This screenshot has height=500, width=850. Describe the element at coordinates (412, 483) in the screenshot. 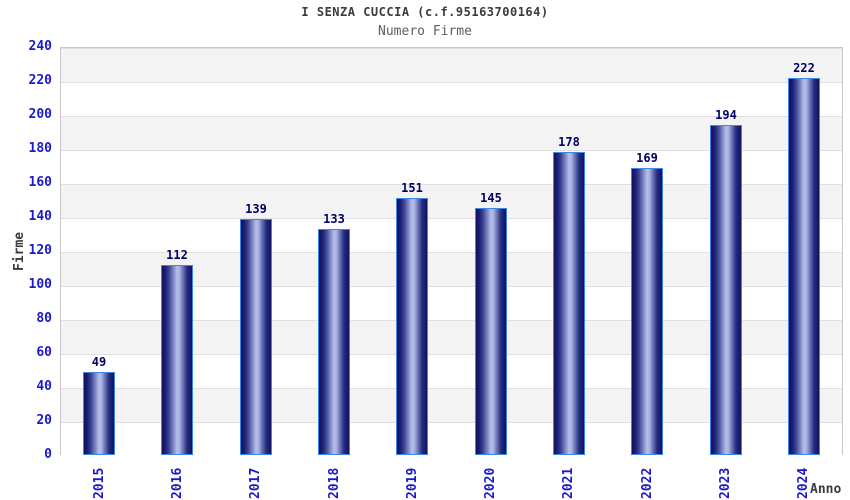

I see `x-tick-label: 2019` at that location.